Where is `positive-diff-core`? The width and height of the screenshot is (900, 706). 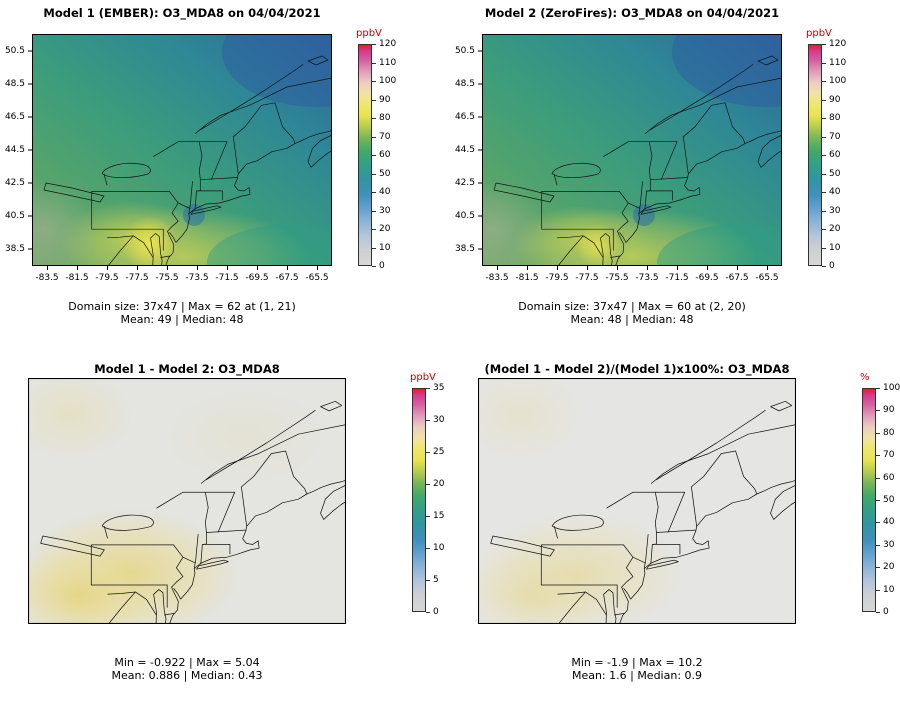 positive-diff-core is located at coordinates (539, 587).